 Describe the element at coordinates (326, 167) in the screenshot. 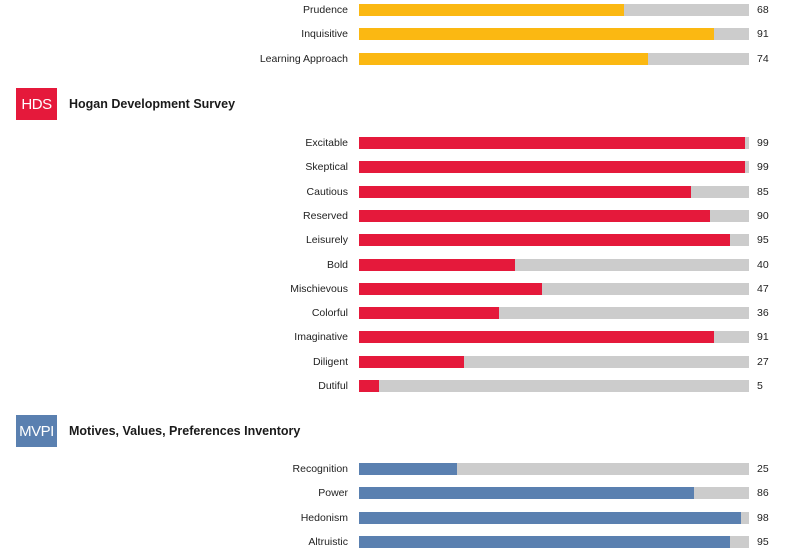

I see `bar-label: Skeptical` at that location.